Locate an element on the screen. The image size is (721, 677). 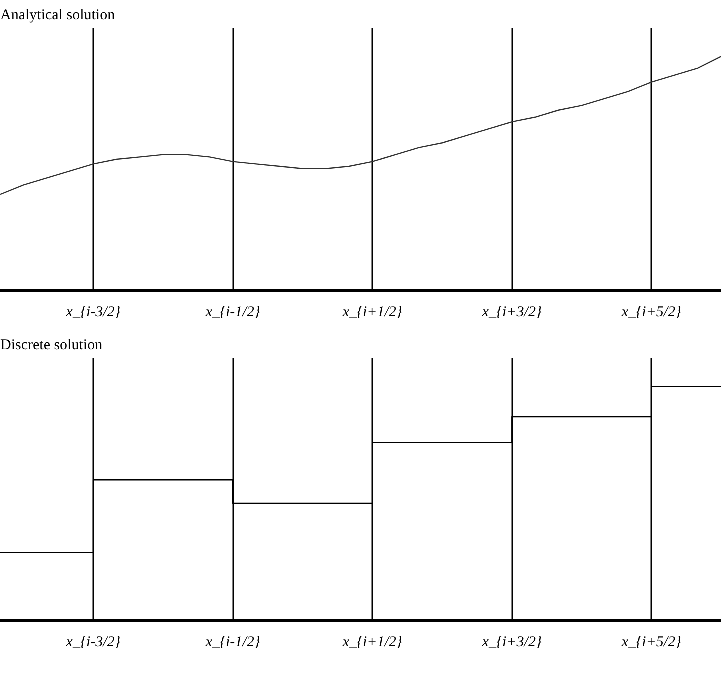
chart-title: Discrete solution is located at coordinates (52, 346).